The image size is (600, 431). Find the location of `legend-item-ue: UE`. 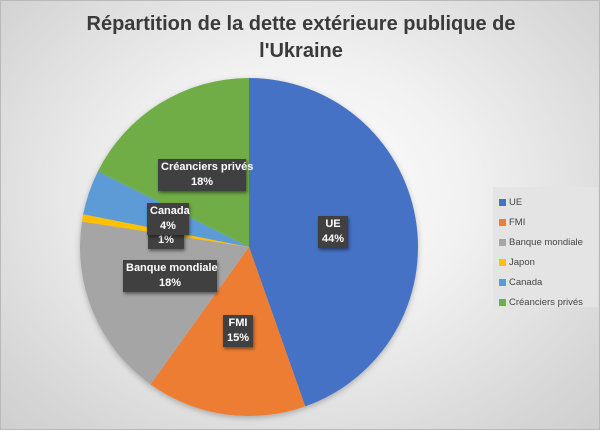

legend-item-ue: UE is located at coordinates (510, 202).